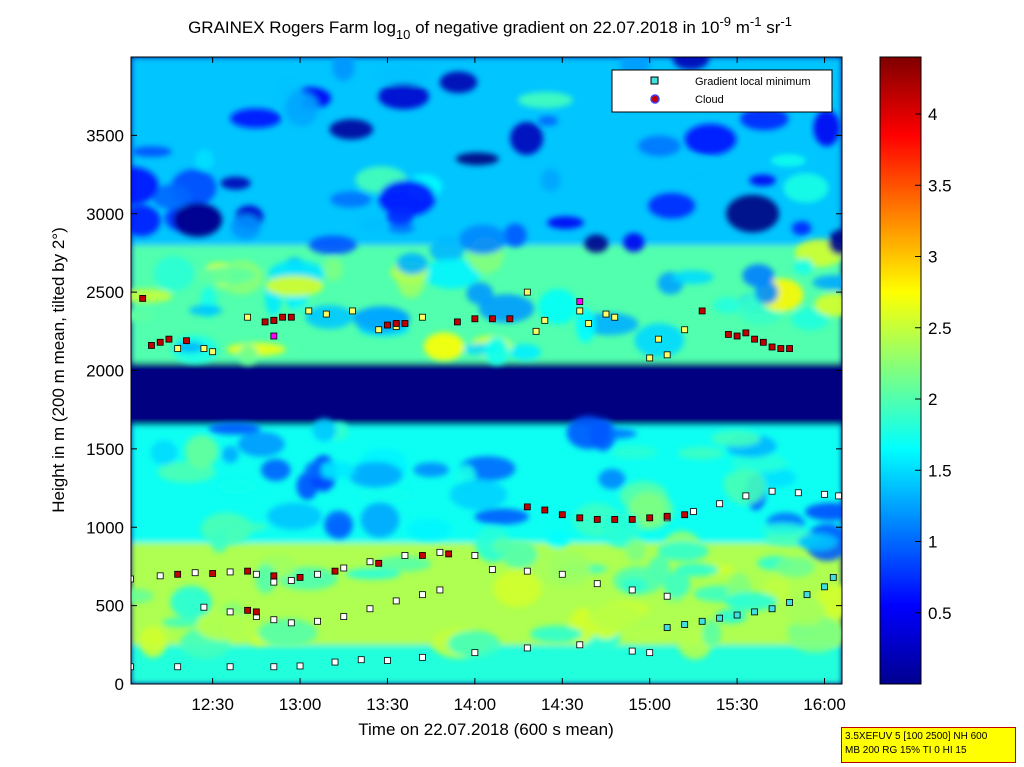 Image resolution: width=1024 pixels, height=767 pixels. I want to click on x-tick-label: 13:00, so click(300, 704).